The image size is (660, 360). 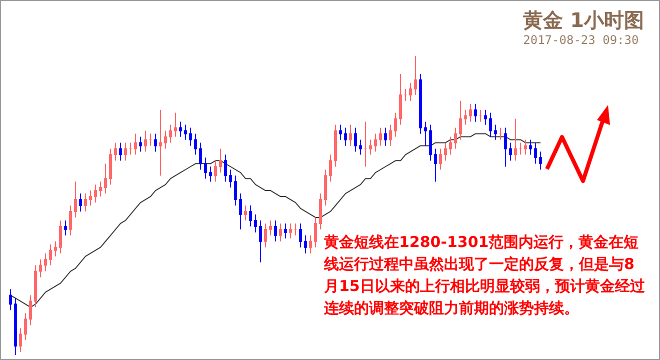 I want to click on text: 2017-08-23 09:30, so click(x=581, y=40).